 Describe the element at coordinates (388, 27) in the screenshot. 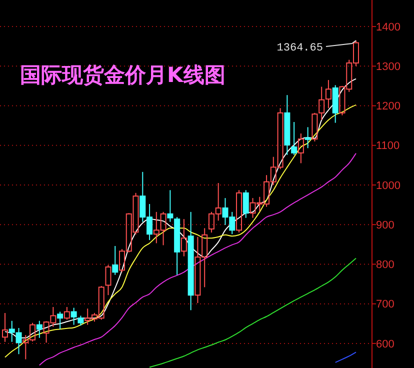

I see `y-tick-label: 1400` at that location.